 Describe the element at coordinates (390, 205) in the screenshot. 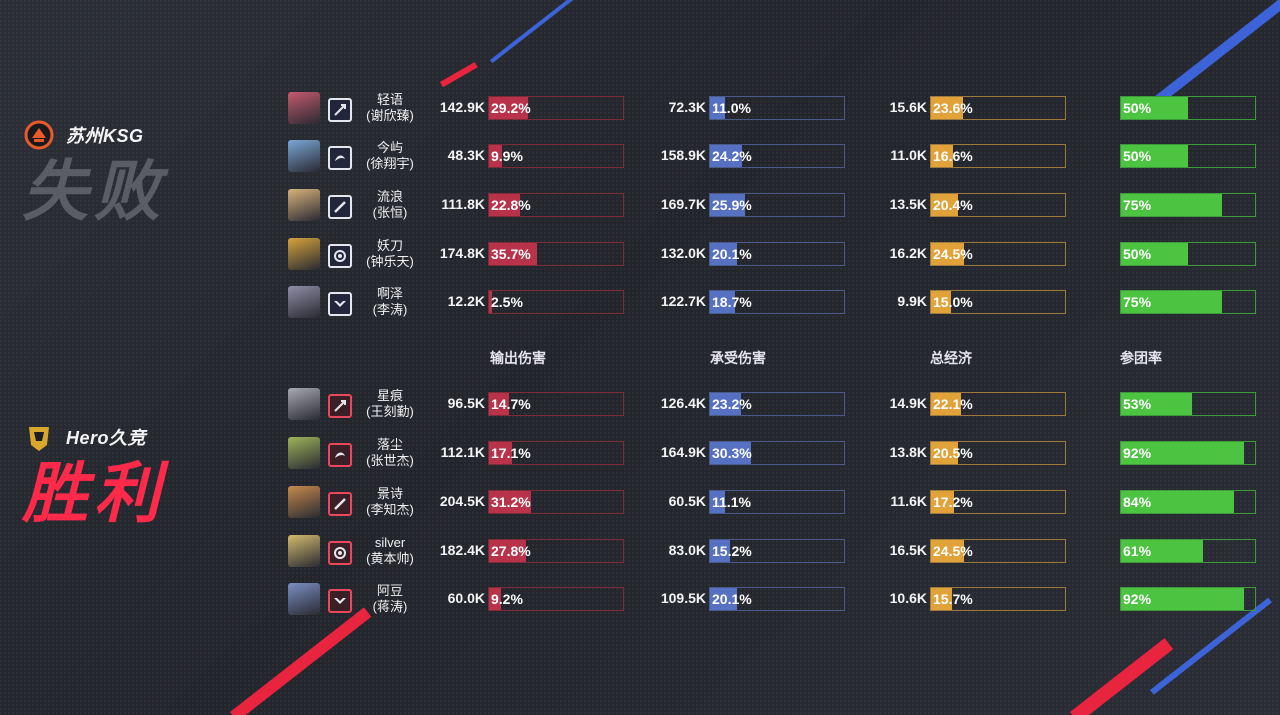

I see `player-name: 流浪 (张恒)` at that location.